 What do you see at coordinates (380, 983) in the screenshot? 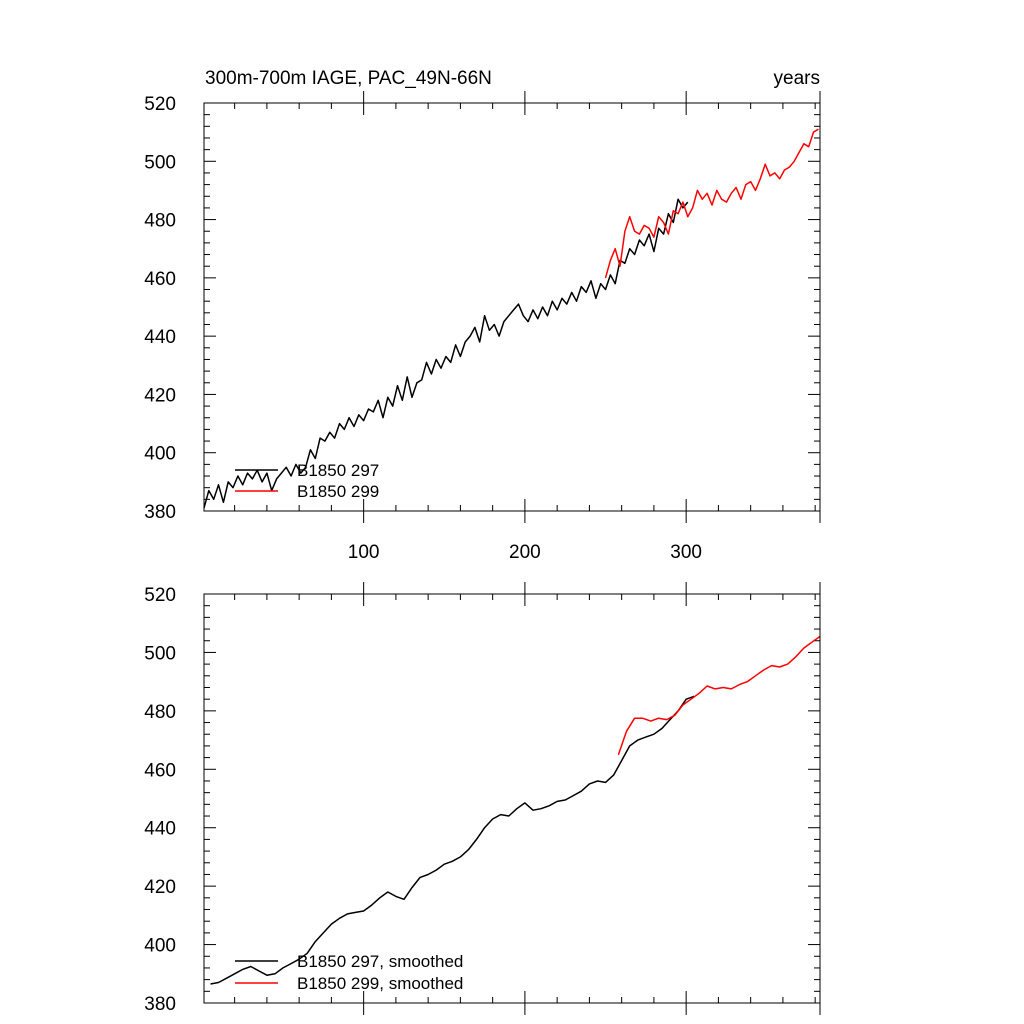
I see `legend-label-red: B1850 299, smoothed` at bounding box center [380, 983].